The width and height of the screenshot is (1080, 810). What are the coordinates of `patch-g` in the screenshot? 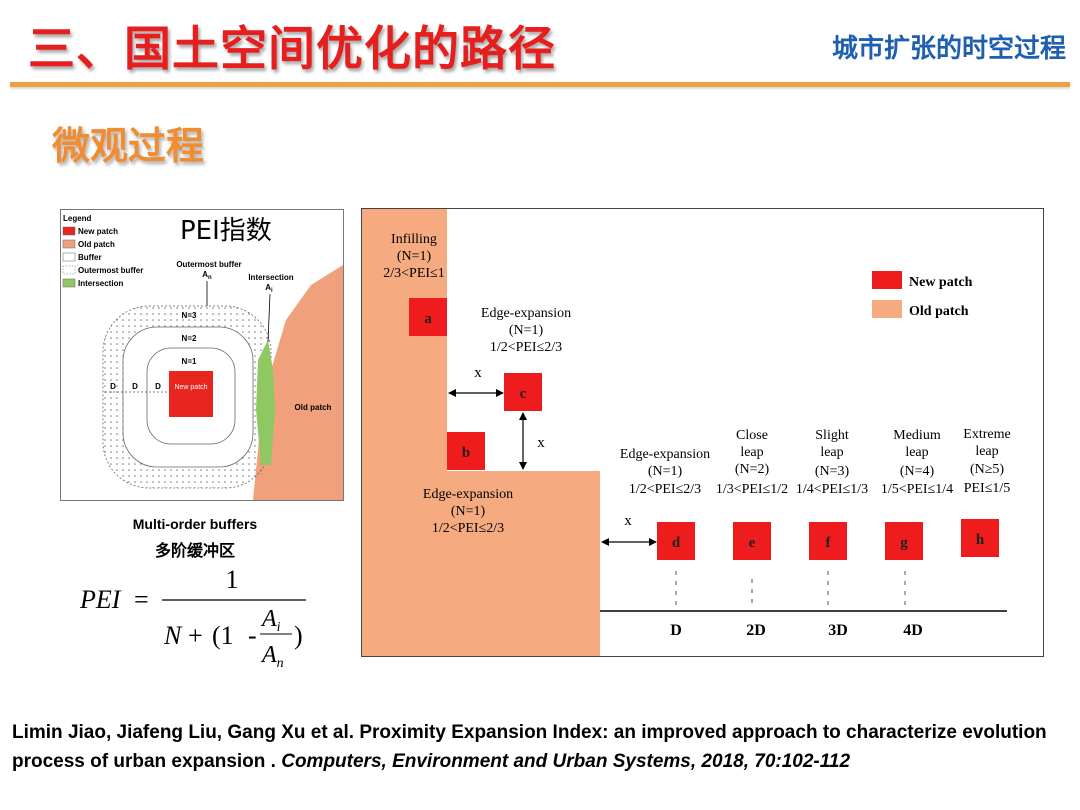 It's located at (904, 541).